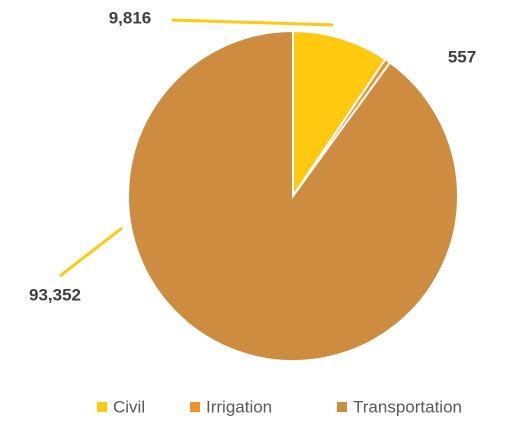 The width and height of the screenshot is (517, 423). I want to click on pie-slice, so click(339, 114).